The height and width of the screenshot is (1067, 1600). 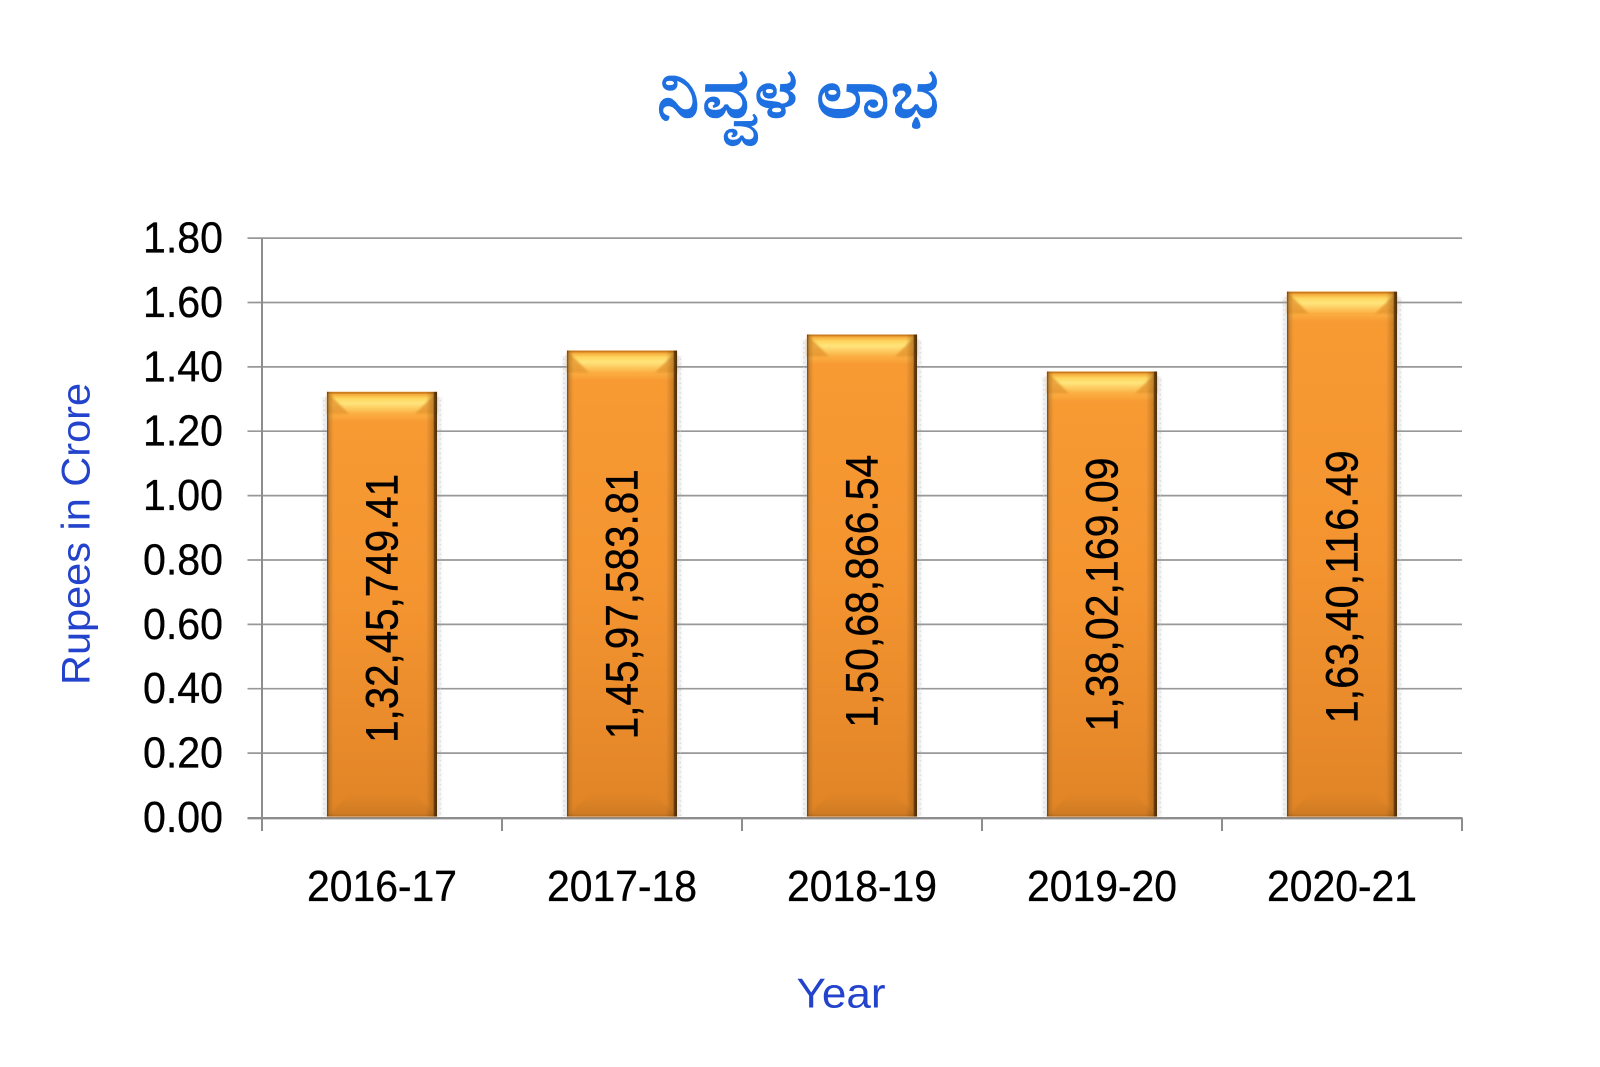 I want to click on svg-text: 1,63,40,116.49, so click(x=1342, y=586).